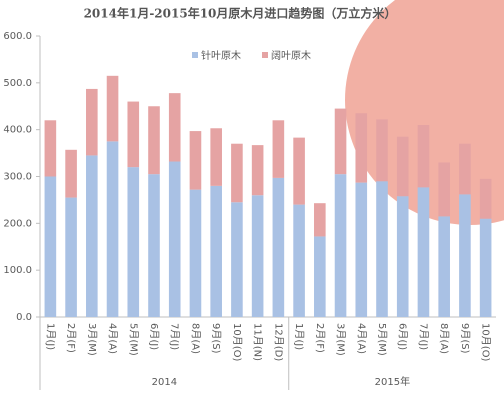 The height and width of the screenshot is (404, 504). What do you see at coordinates (17, 130) in the screenshot?
I see `y-tick-label: 400.0` at bounding box center [17, 130].